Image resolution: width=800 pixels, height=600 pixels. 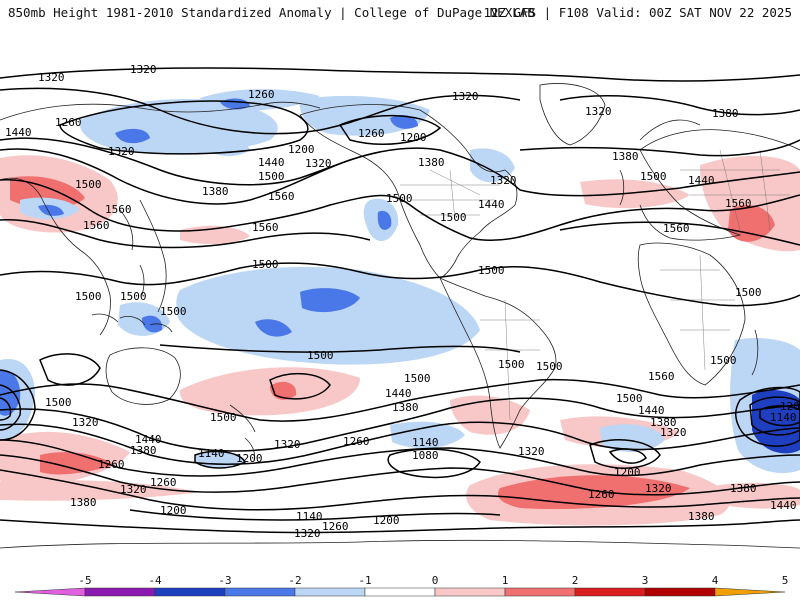 What do you see at coordinates (490, 415) in the screenshot?
I see `anomaly-pos-s-america` at bounding box center [490, 415].